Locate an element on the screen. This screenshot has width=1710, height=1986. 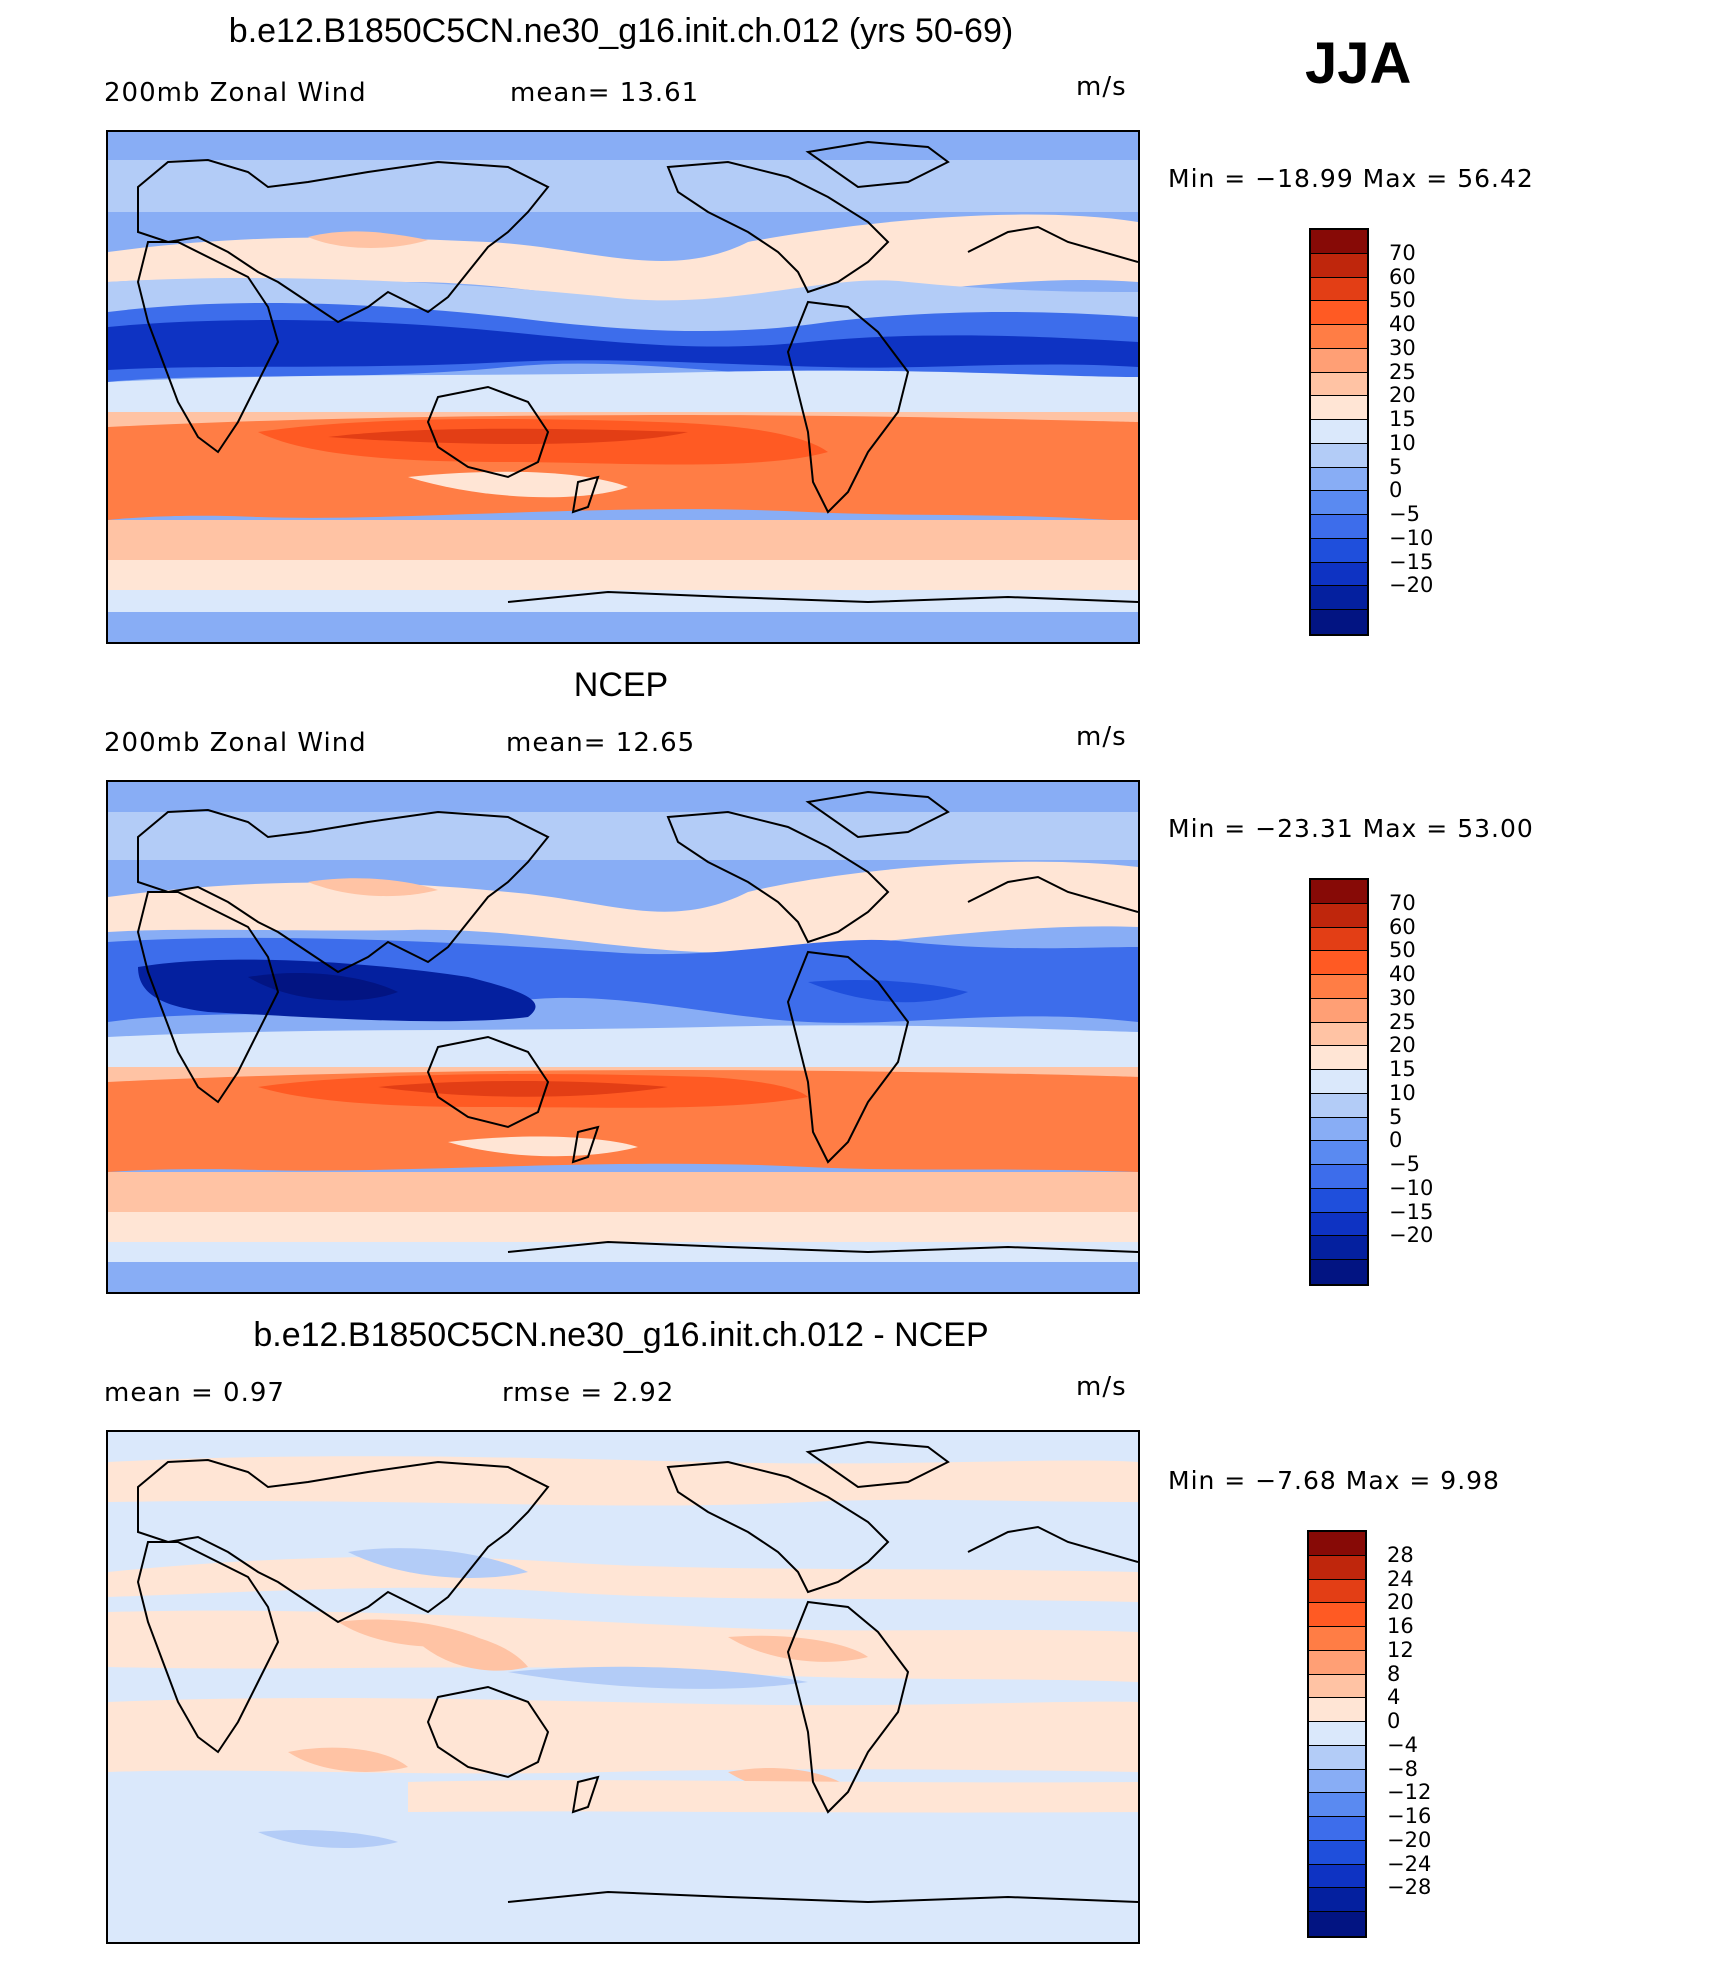
panel2-mean-label: mean= 12.65 is located at coordinates (601, 743).